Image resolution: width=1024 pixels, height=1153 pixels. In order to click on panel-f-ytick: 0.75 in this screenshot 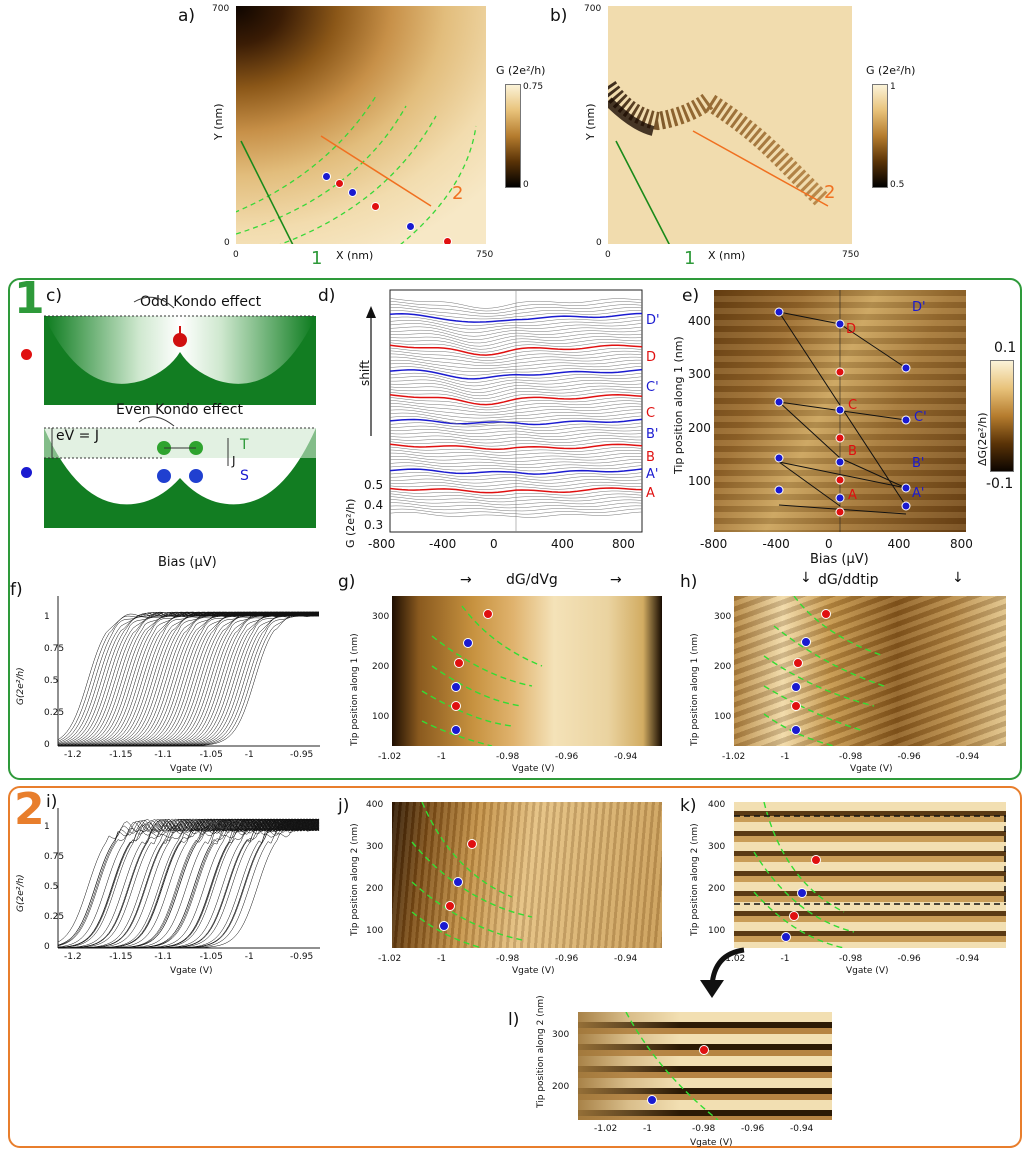, I will do `click(54, 649)`.